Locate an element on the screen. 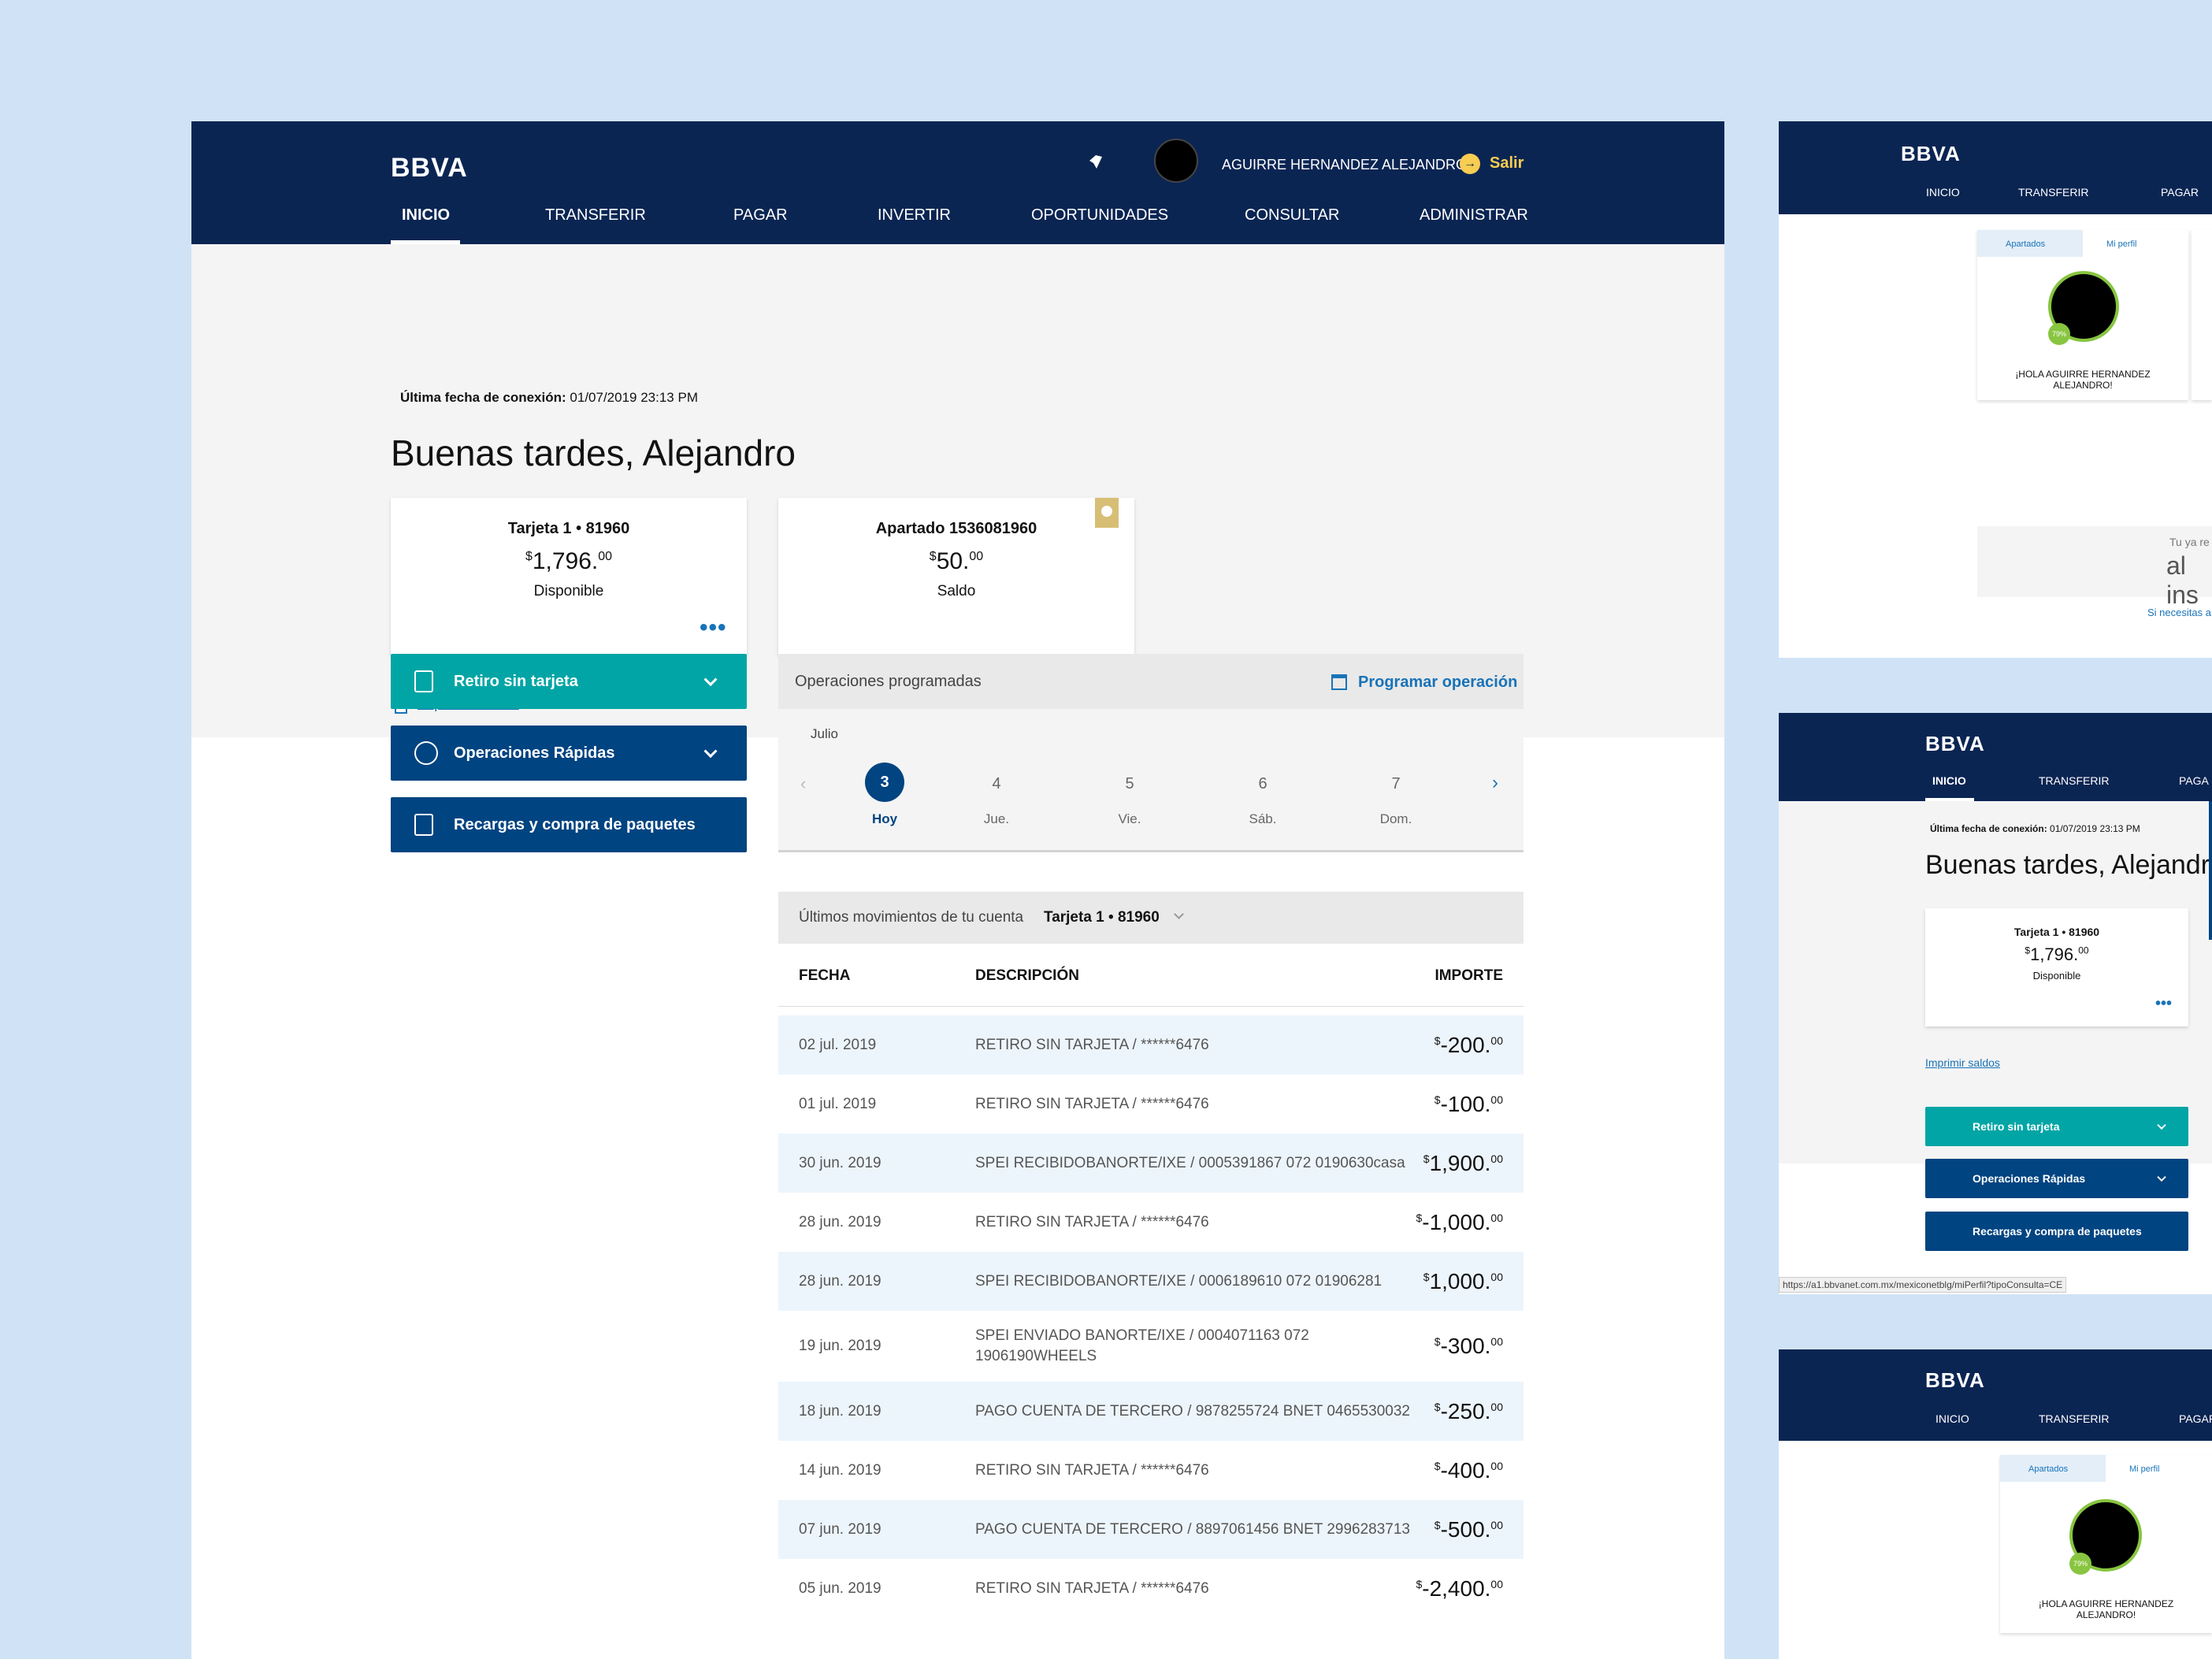  calendar-day-selected: 3 is located at coordinates (884, 782).